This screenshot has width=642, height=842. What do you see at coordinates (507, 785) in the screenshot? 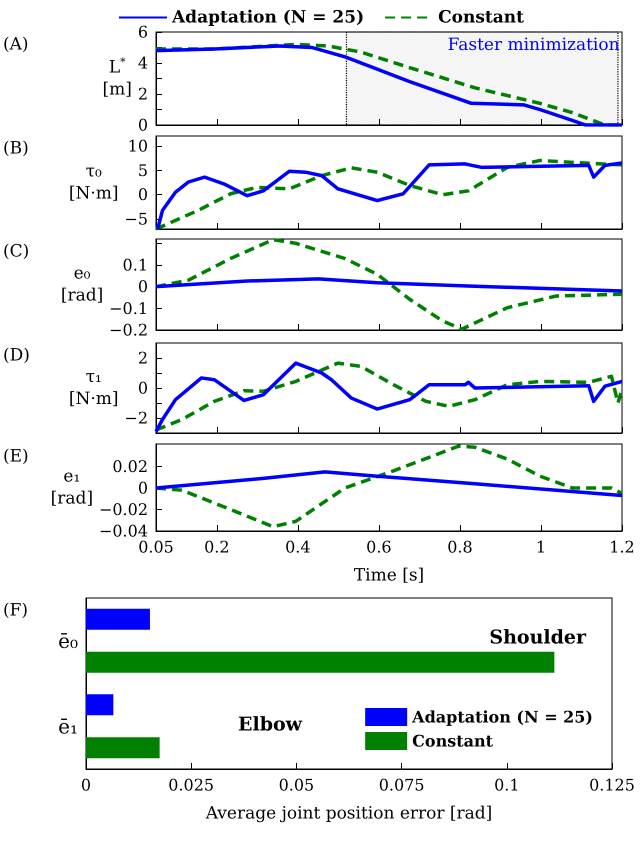
I see `x-tick-label: 0.1` at bounding box center [507, 785].